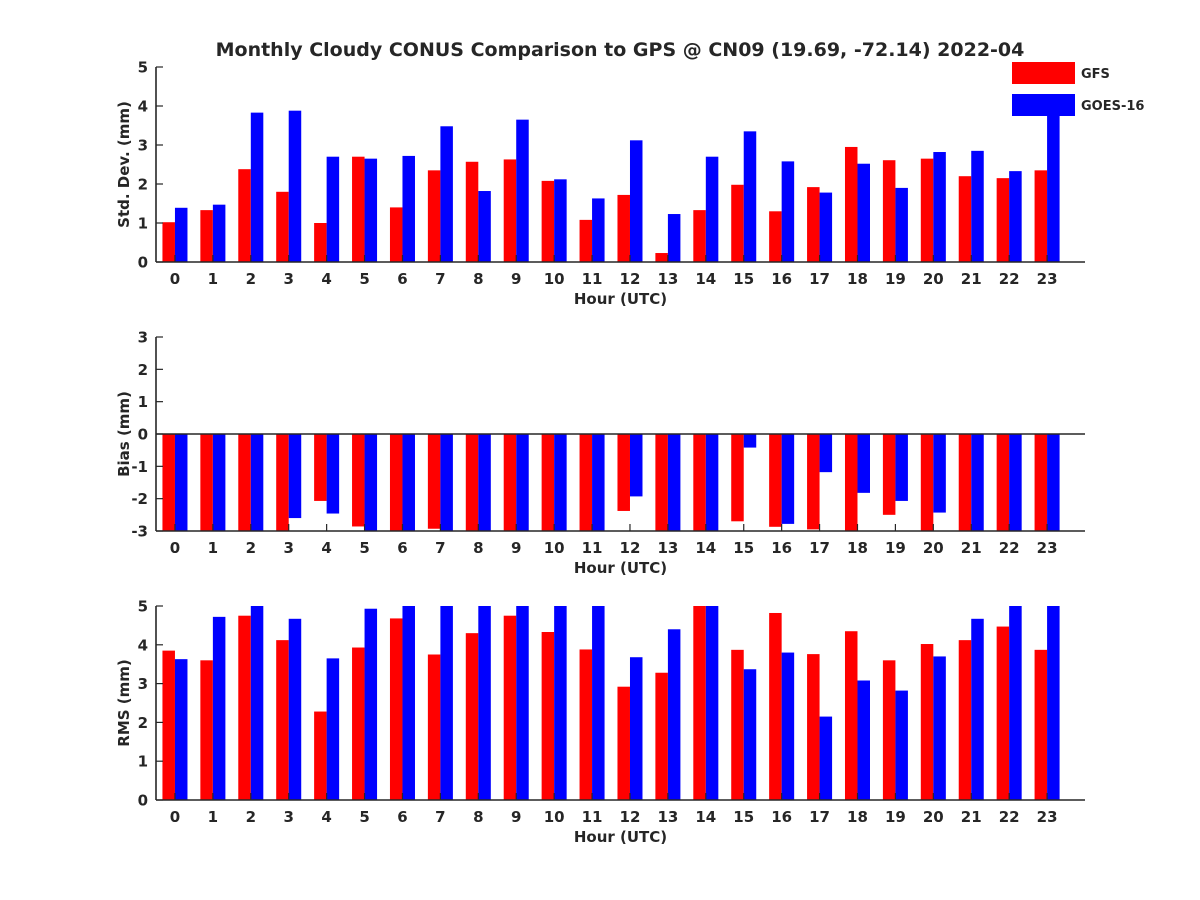 The height and width of the screenshot is (900, 1200). I want to click on legend-label-gfs: GFS, so click(1095, 74).